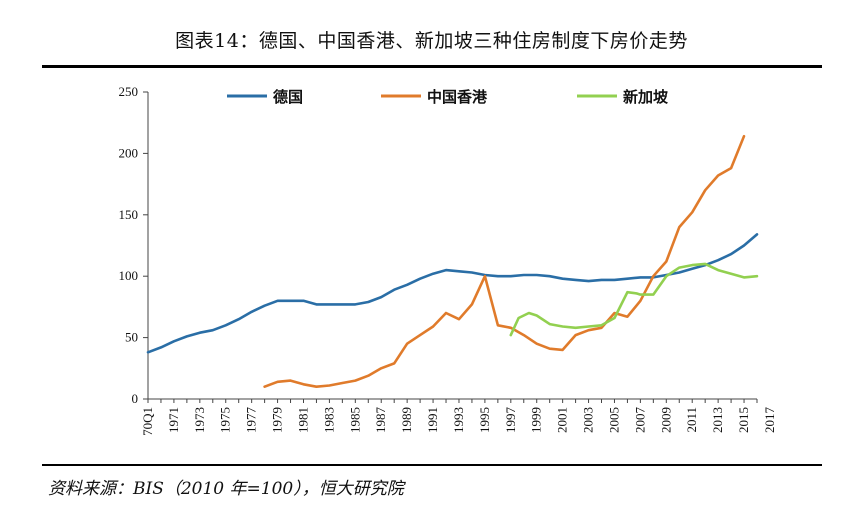  Describe the element at coordinates (129, 214) in the screenshot. I see `y-tick-label: 150` at that location.